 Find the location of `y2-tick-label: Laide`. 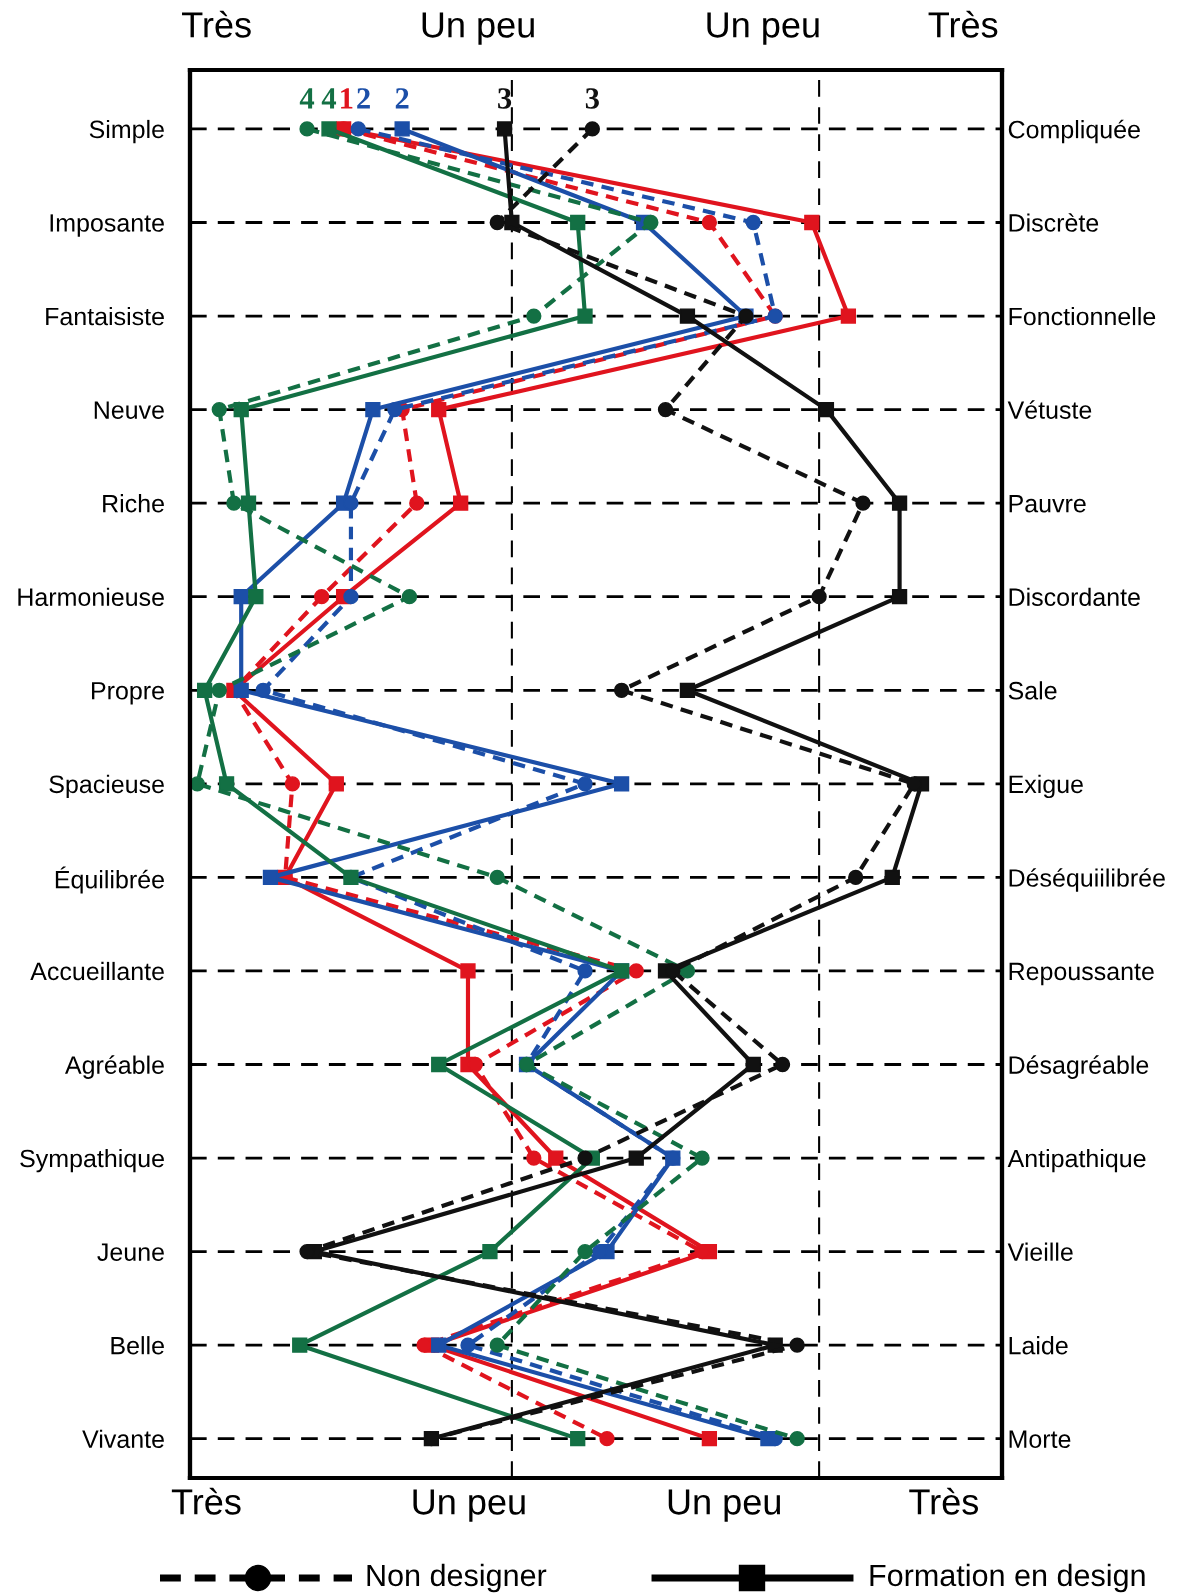

y2-tick-label: Laide is located at coordinates (1038, 1345).